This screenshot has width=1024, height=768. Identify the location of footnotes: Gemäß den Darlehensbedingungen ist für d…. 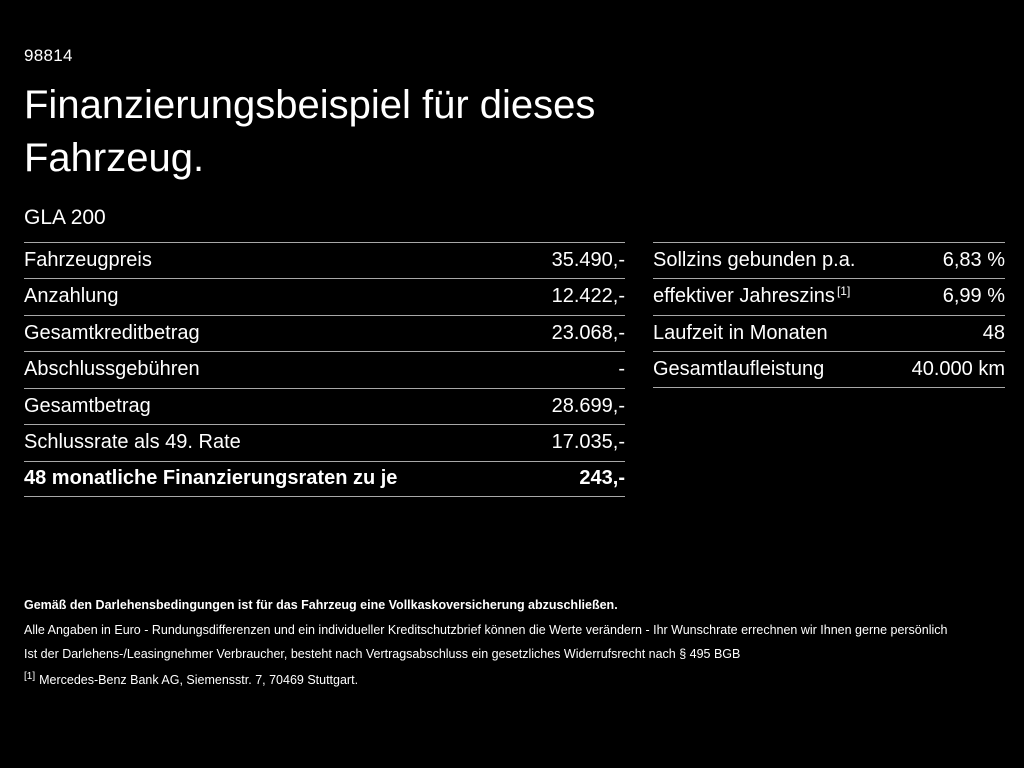
(514, 643).